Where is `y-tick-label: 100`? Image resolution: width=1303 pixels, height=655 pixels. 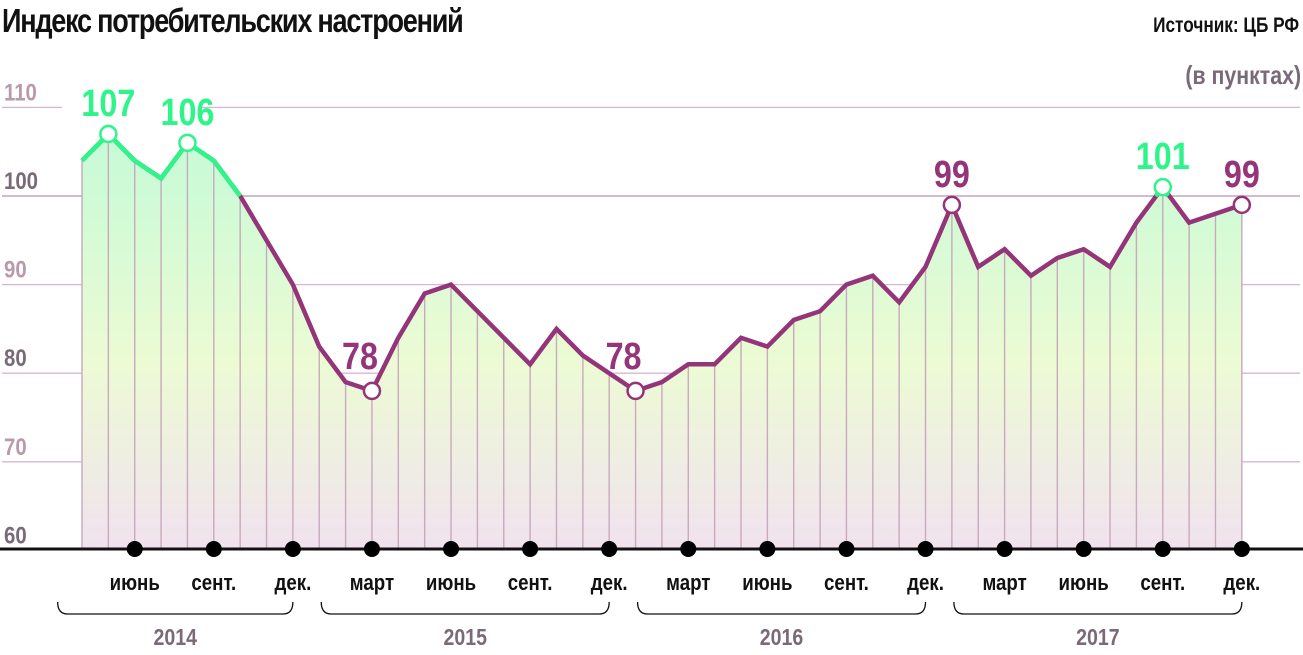
y-tick-label: 100 is located at coordinates (21, 180).